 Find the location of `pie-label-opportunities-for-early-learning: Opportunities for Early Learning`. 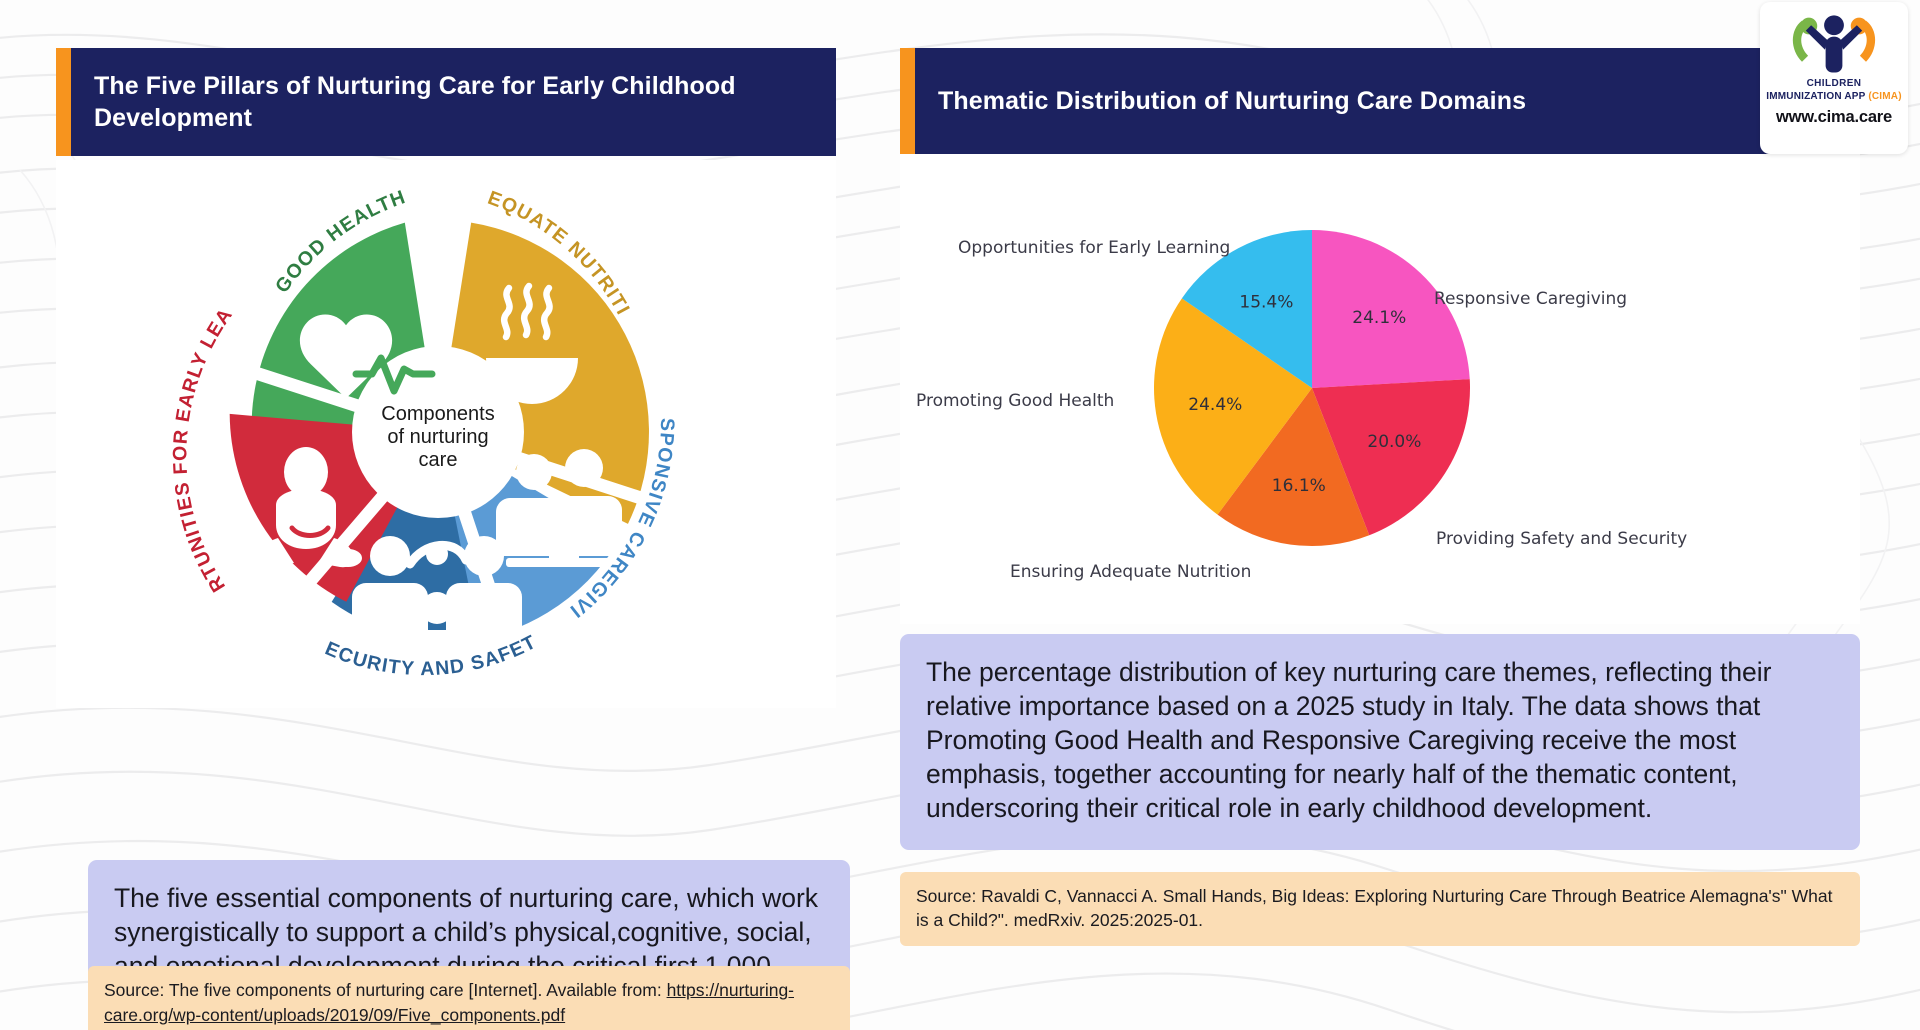

pie-label-opportunities-for-early-learning: Opportunities for Early Learning is located at coordinates (1094, 248).